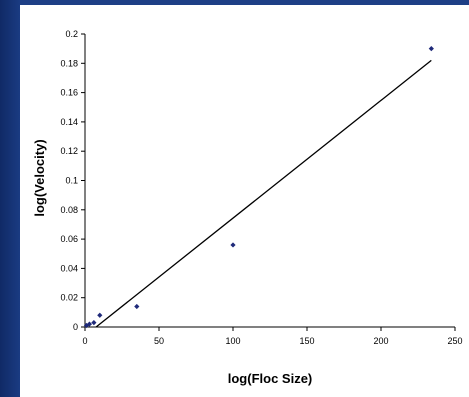 This screenshot has width=469, height=397. What do you see at coordinates (69, 239) in the screenshot?
I see `y-tick-label: 0.06` at bounding box center [69, 239].